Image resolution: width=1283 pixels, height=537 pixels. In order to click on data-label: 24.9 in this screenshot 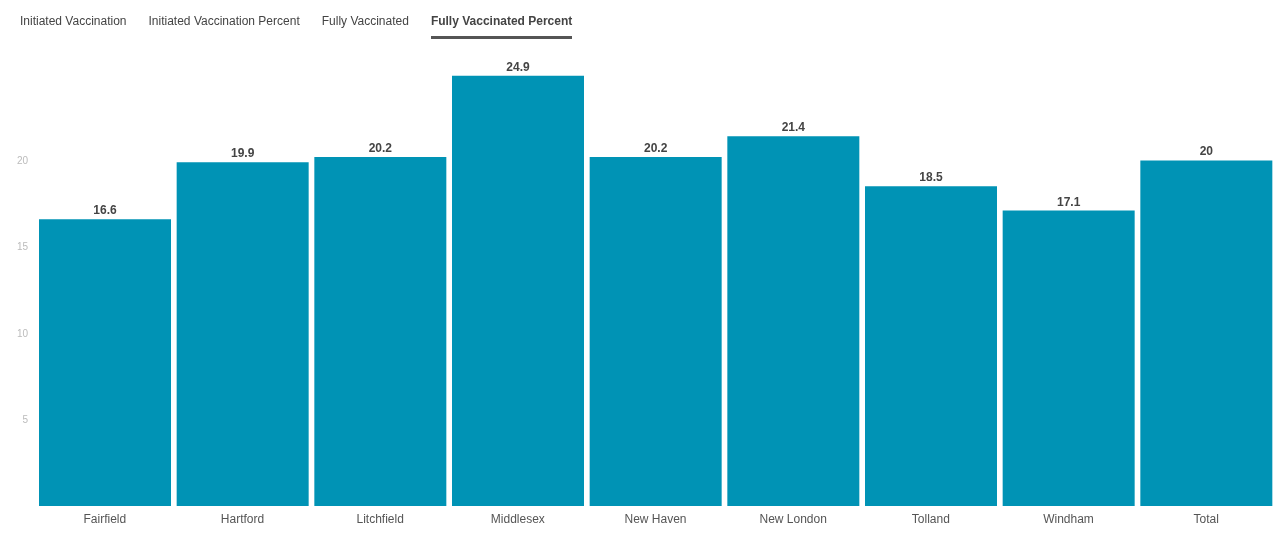, I will do `click(518, 66)`.